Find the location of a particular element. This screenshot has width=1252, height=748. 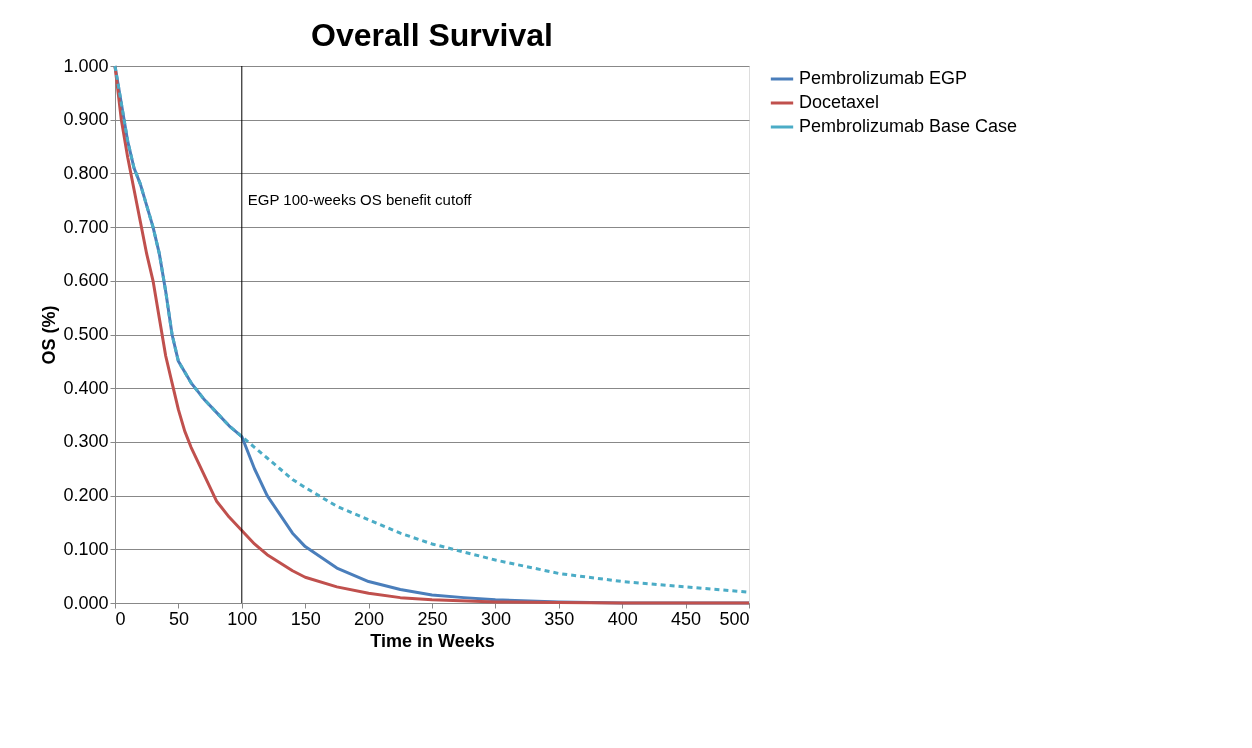

x-tick-label: 200 is located at coordinates (369, 618).